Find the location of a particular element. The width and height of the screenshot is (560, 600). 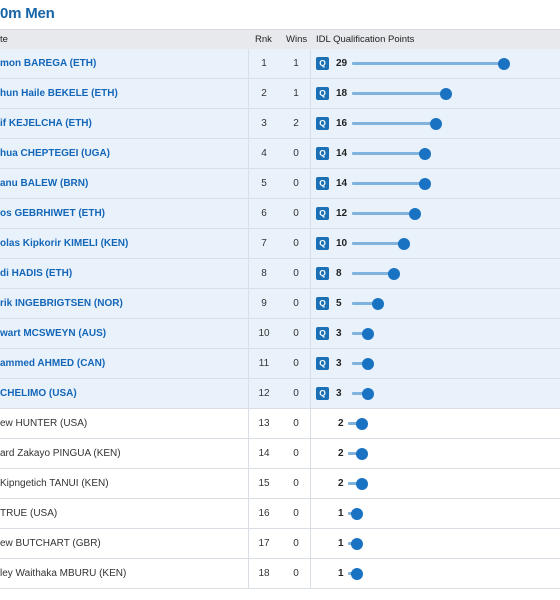

athlete-name-link: rik INGEBRIGTSEN (NOR) is located at coordinates (61, 303).